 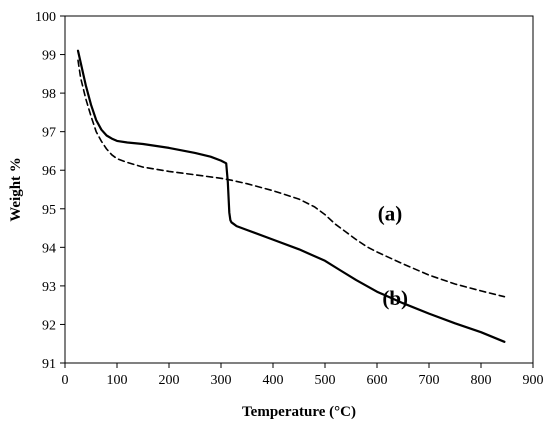 What do you see at coordinates (533, 380) in the screenshot?
I see `x-tick-label: 900` at bounding box center [533, 380].